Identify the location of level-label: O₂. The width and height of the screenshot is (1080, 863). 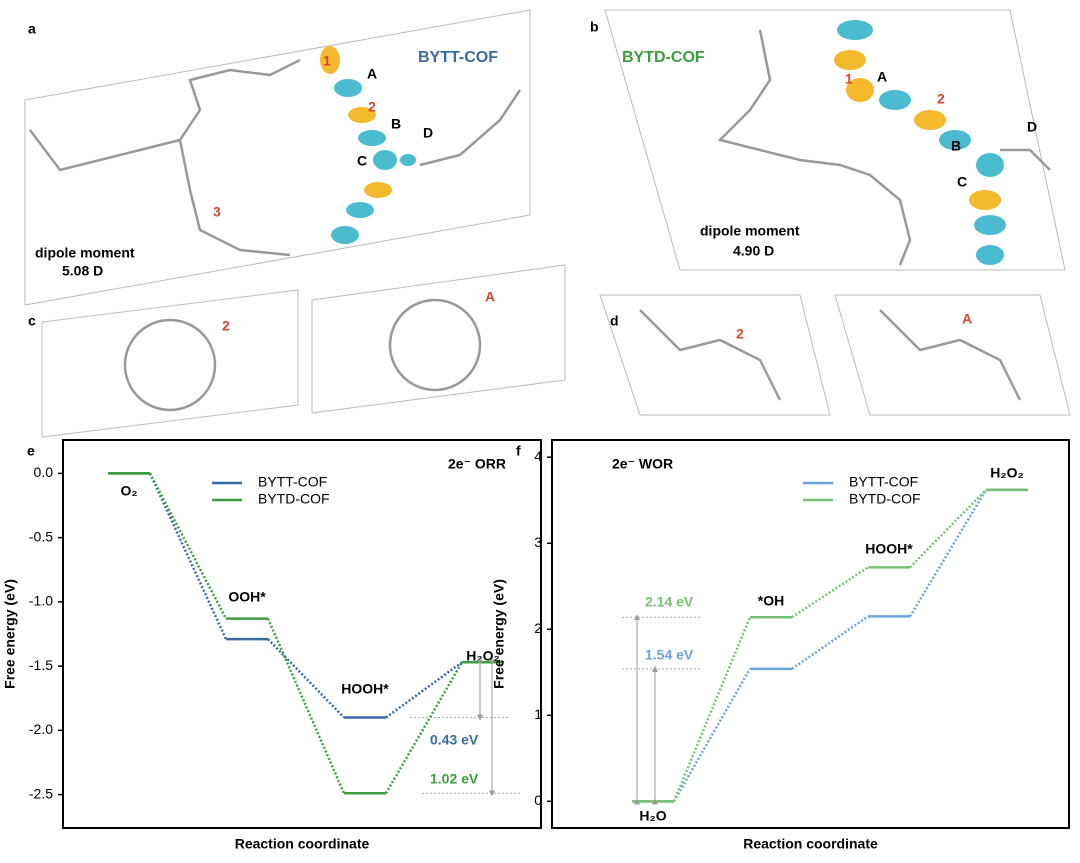
(128, 491).